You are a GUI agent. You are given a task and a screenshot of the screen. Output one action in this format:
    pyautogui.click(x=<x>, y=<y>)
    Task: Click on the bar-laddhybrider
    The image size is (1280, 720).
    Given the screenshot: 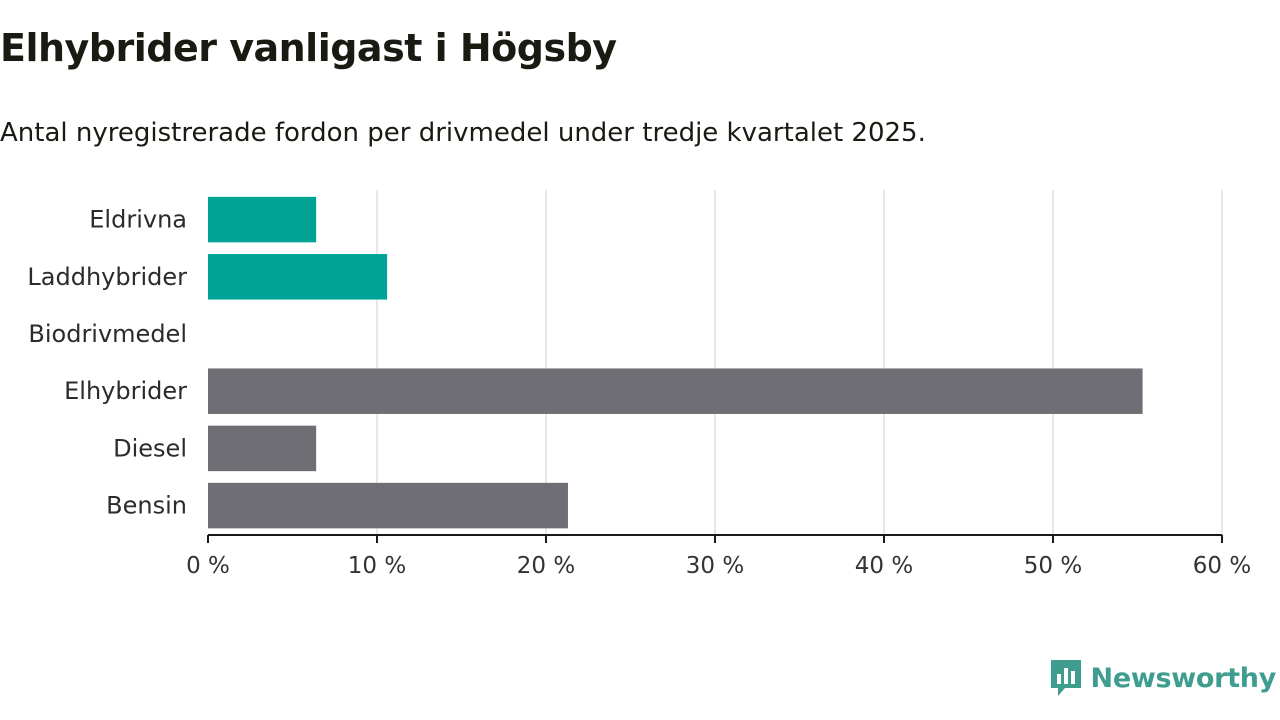 What is the action you would take?
    pyautogui.click(x=298, y=277)
    